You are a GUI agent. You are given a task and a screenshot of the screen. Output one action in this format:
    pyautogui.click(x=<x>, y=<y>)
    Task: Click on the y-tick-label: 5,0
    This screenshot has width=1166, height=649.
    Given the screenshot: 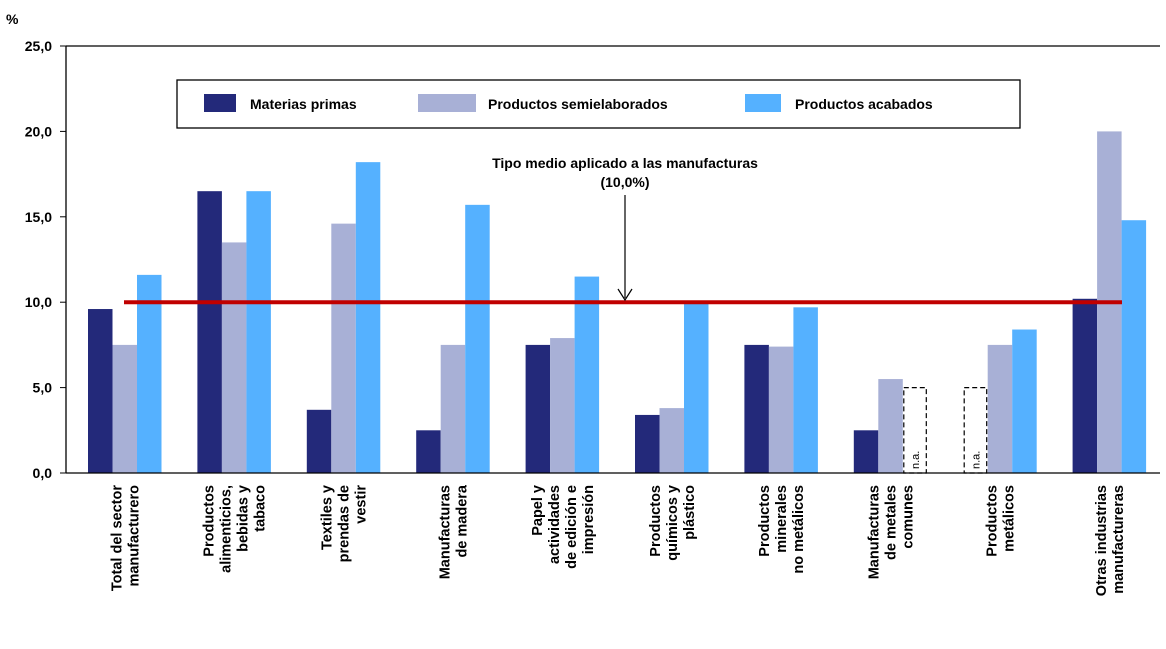 What is the action you would take?
    pyautogui.click(x=43, y=388)
    